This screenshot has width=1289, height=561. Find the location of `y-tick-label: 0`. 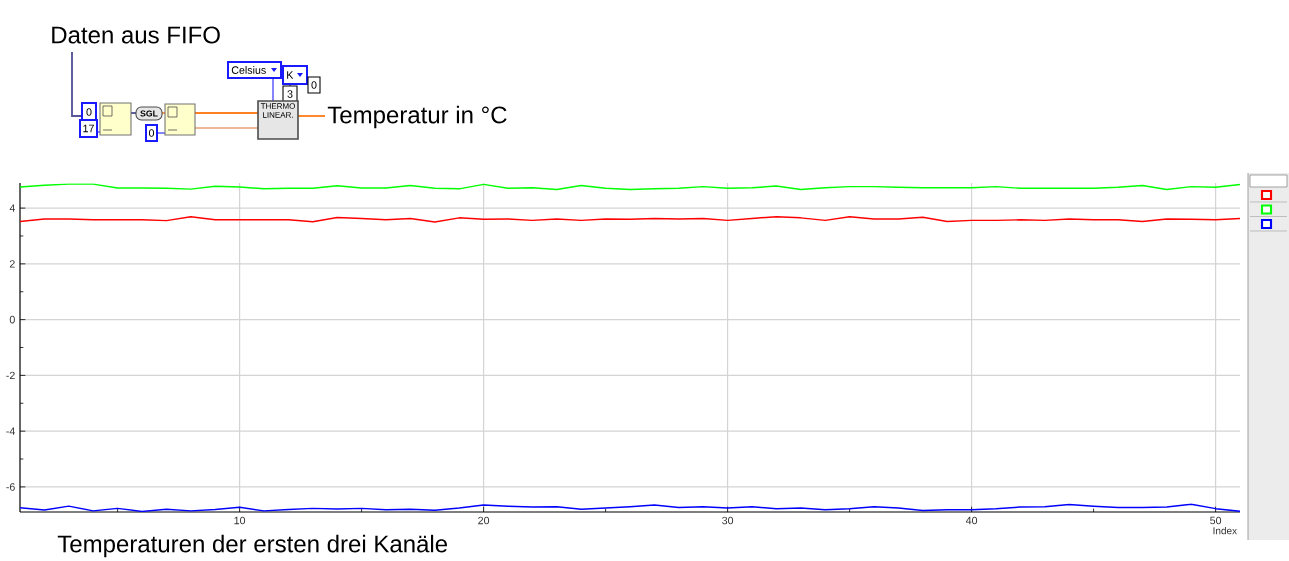

y-tick-label: 0 is located at coordinates (12, 319).